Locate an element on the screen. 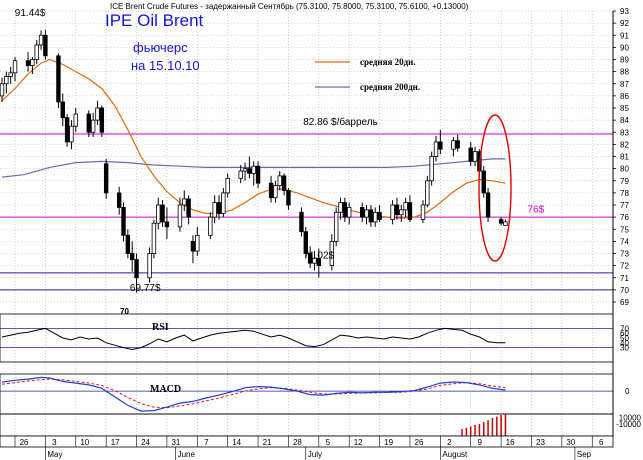 The image size is (643, 460). rsi-top-label: 70 is located at coordinates (124, 311).